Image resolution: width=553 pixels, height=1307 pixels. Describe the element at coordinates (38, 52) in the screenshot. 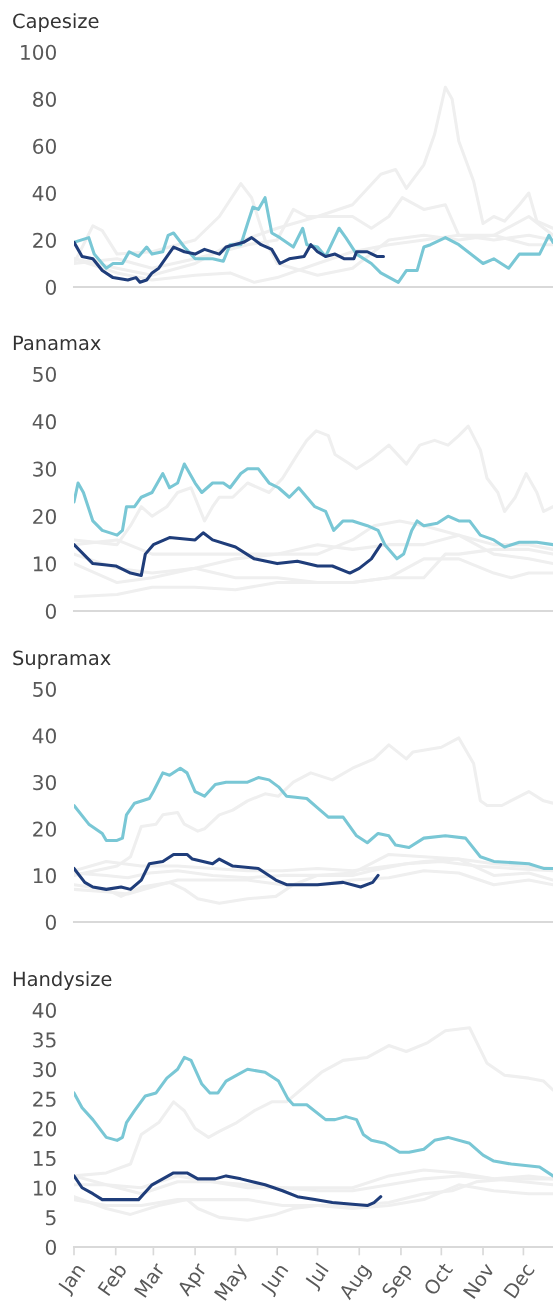

I see `y-tick-label: 100` at that location.